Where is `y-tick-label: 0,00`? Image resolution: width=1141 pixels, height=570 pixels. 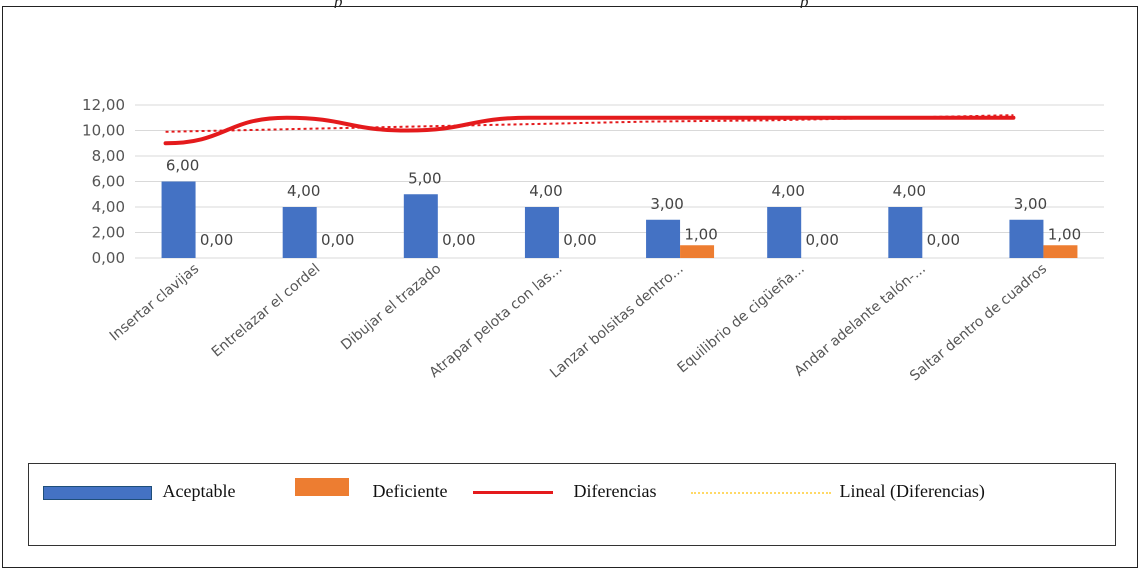
y-tick-label: 0,00 is located at coordinates (108, 258).